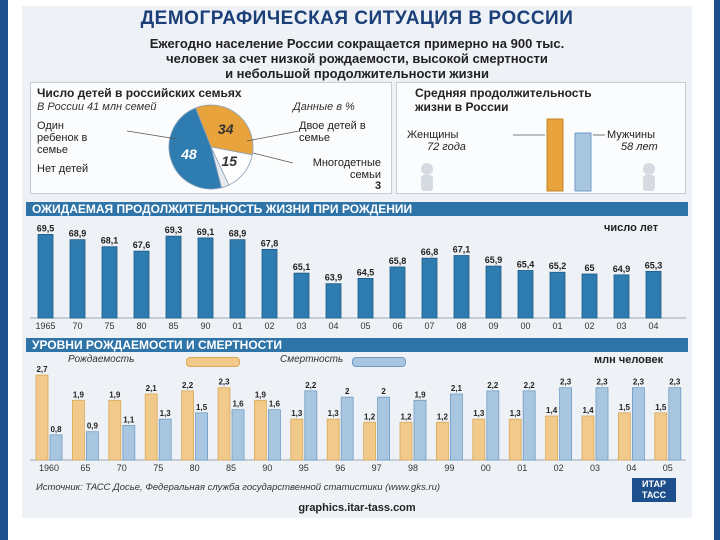 This screenshot has height=540, width=720. Describe the element at coordinates (142, 245) in the screenshot. I see `life-value-label: 67,6` at that location.